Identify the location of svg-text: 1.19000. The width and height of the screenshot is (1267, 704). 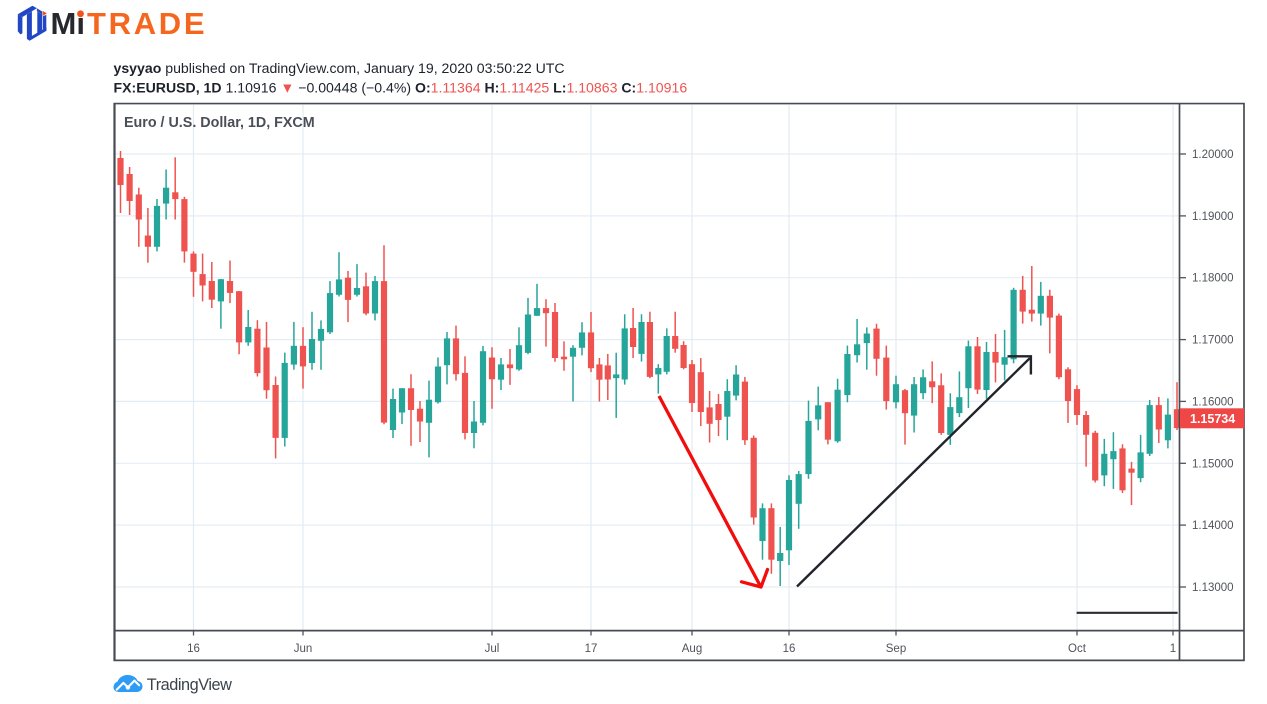
(1213, 217).